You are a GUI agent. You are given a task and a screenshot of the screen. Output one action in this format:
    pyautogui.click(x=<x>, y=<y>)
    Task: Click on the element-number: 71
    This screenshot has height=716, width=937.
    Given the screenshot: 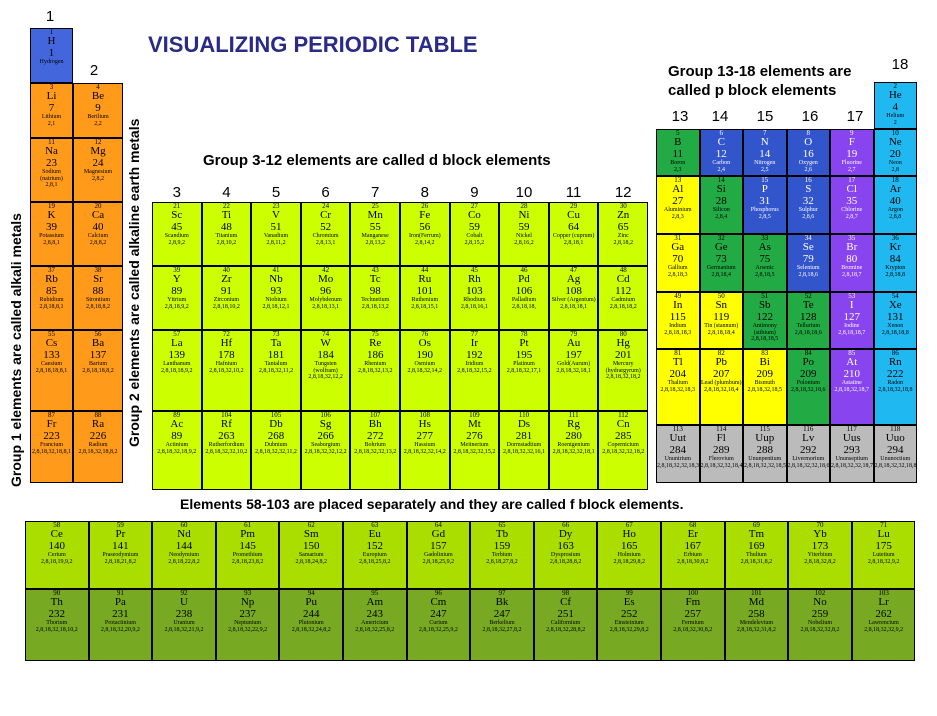 What is the action you would take?
    pyautogui.click(x=884, y=525)
    